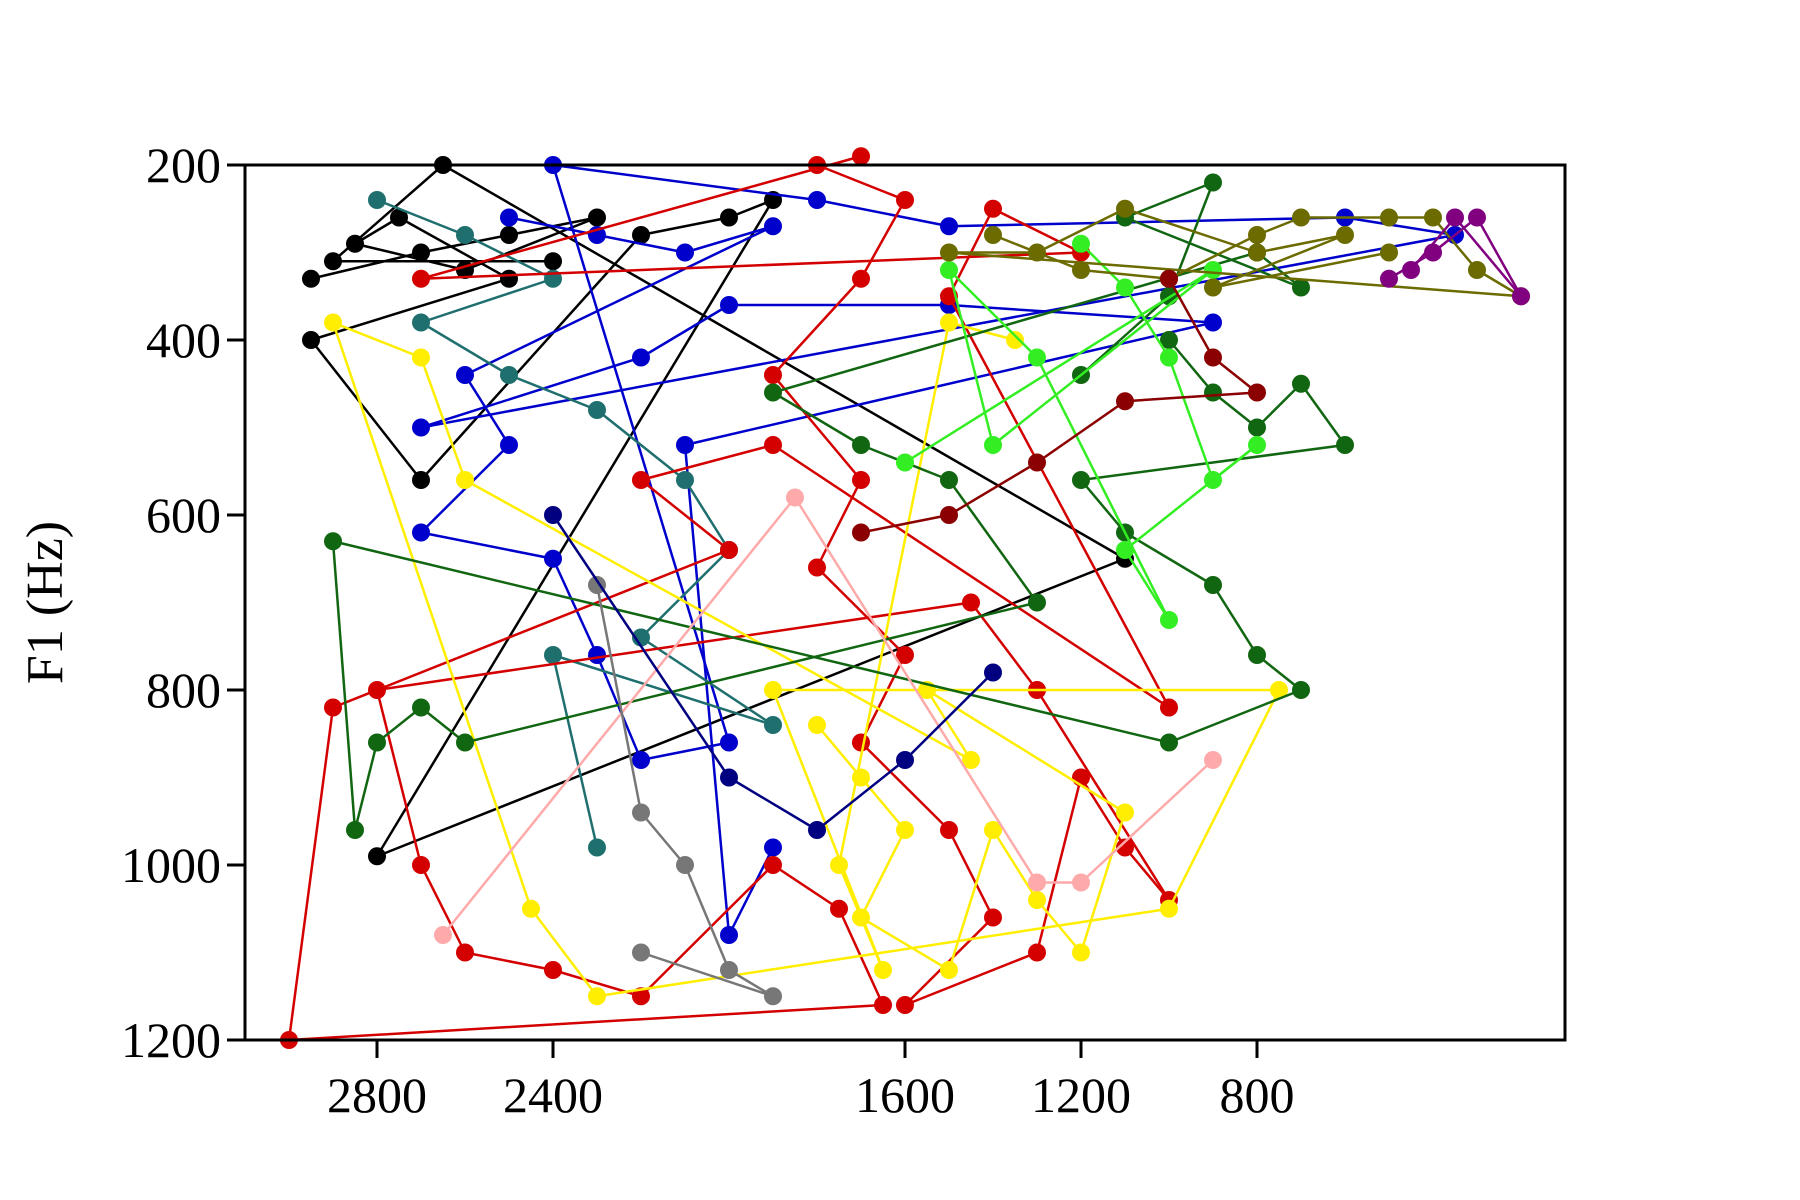  What do you see at coordinates (171, 1040) in the screenshot?
I see `y-tick-label: 1200` at bounding box center [171, 1040].